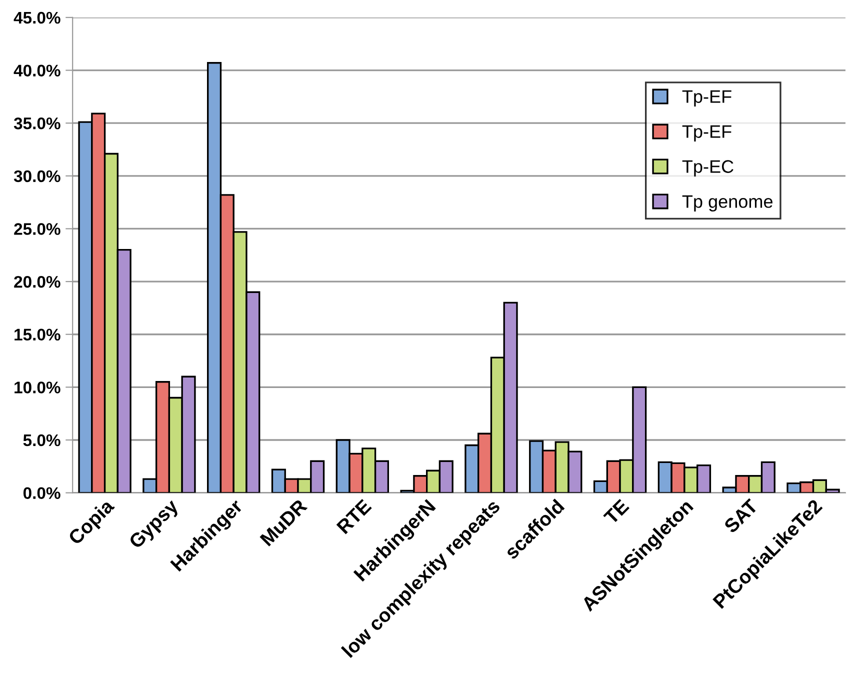  I want to click on y-tick-label: 30.0%, so click(37, 176).